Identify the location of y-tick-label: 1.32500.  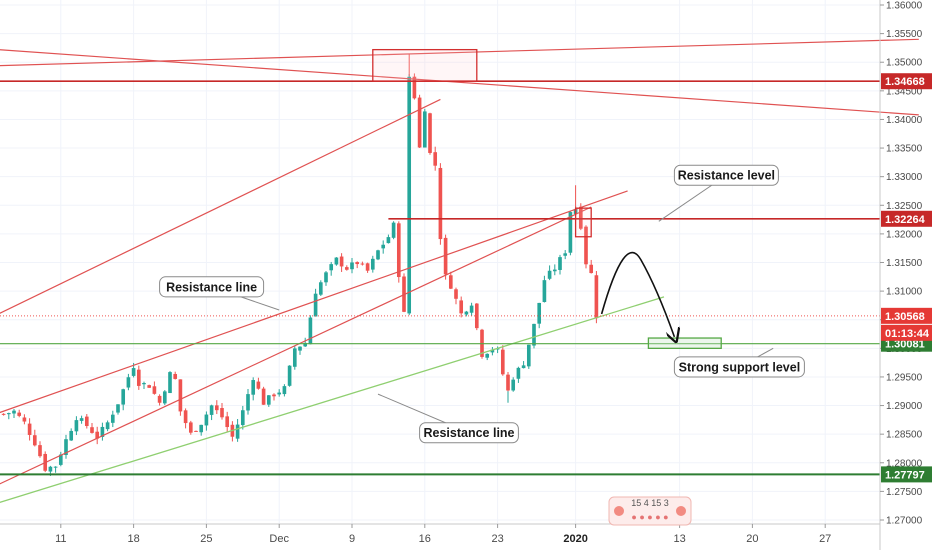
(904, 206).